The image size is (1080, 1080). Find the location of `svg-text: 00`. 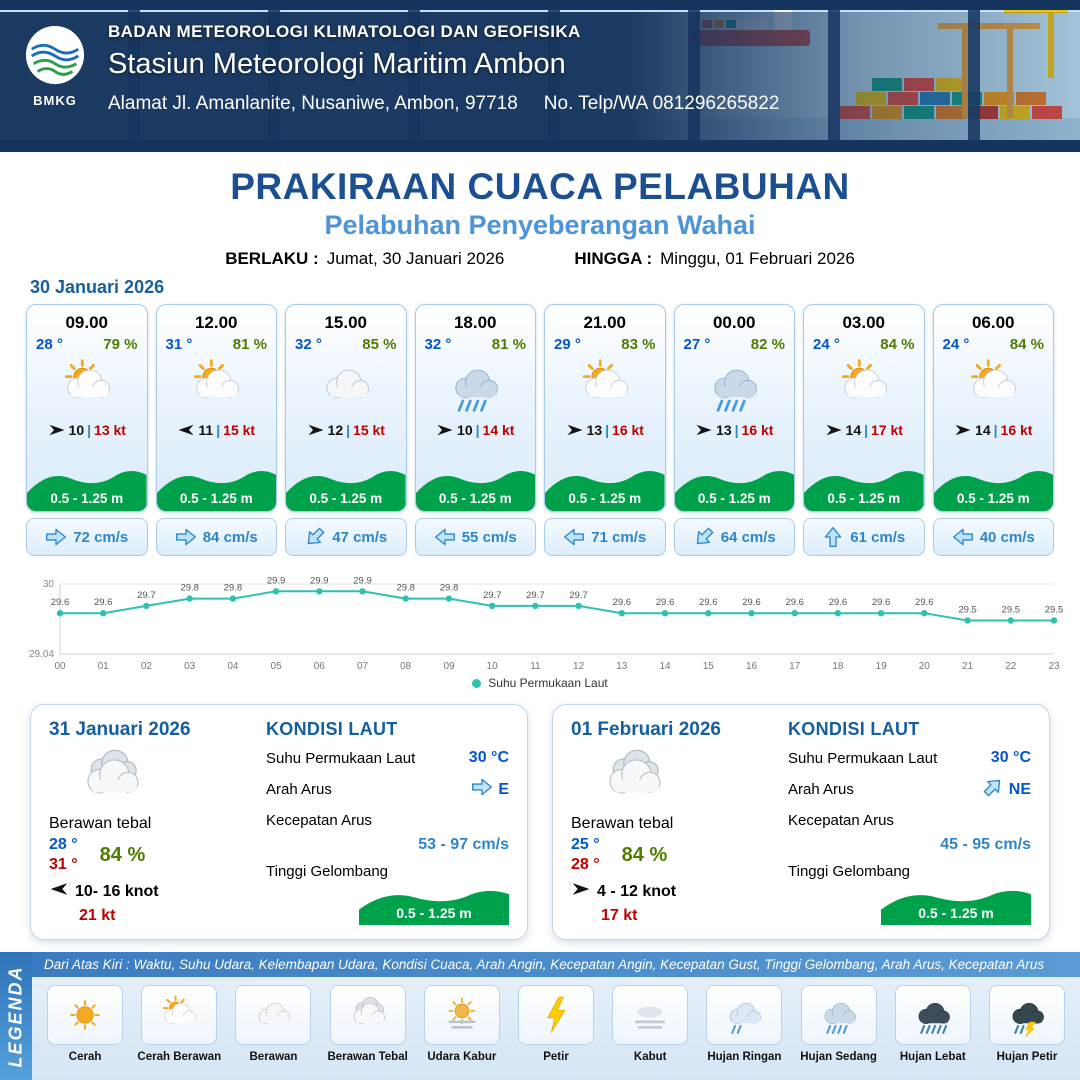

svg-text: 00 is located at coordinates (60, 666).